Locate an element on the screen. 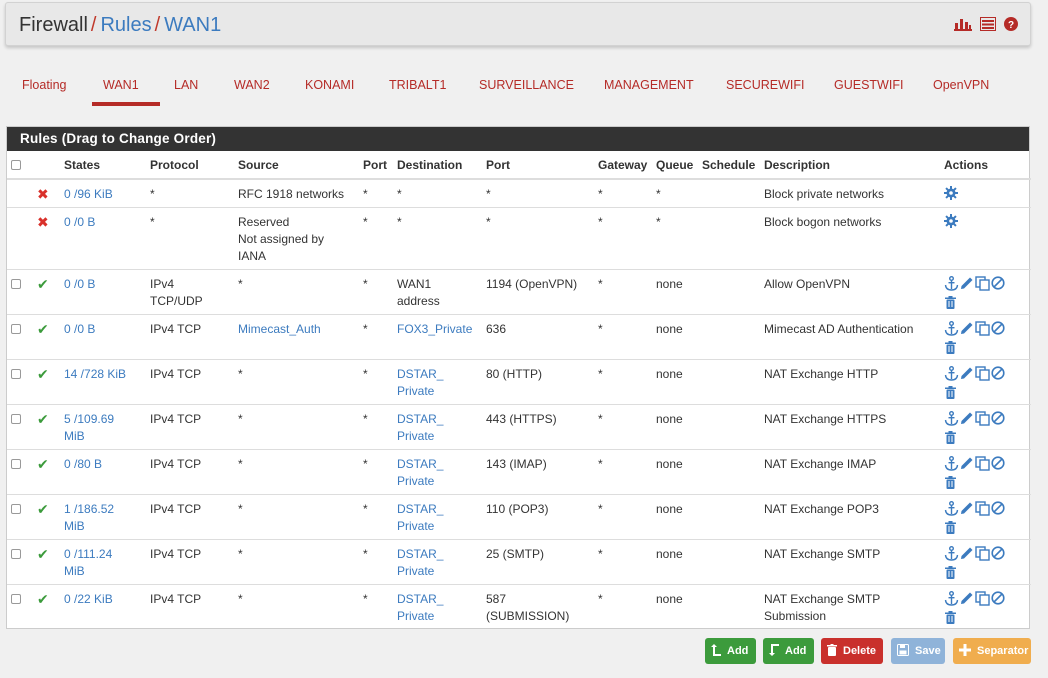  tab-management: MANAGEMENT is located at coordinates (649, 85).